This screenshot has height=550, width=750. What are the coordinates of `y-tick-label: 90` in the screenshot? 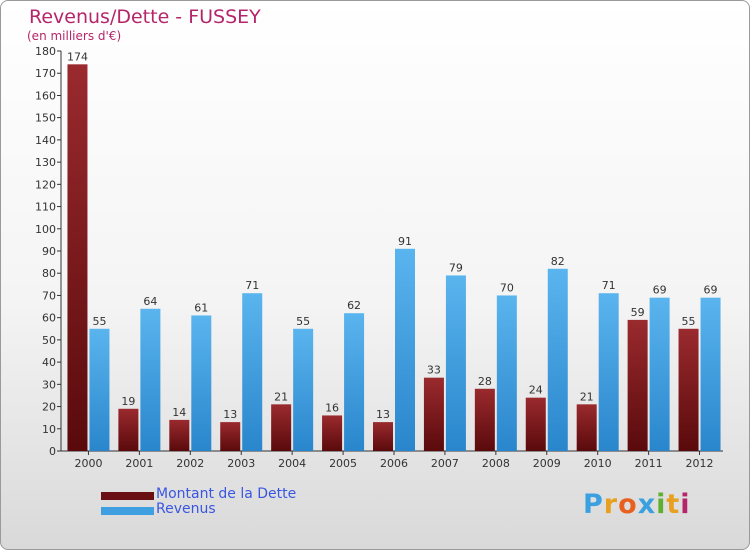 It's located at (49, 251).